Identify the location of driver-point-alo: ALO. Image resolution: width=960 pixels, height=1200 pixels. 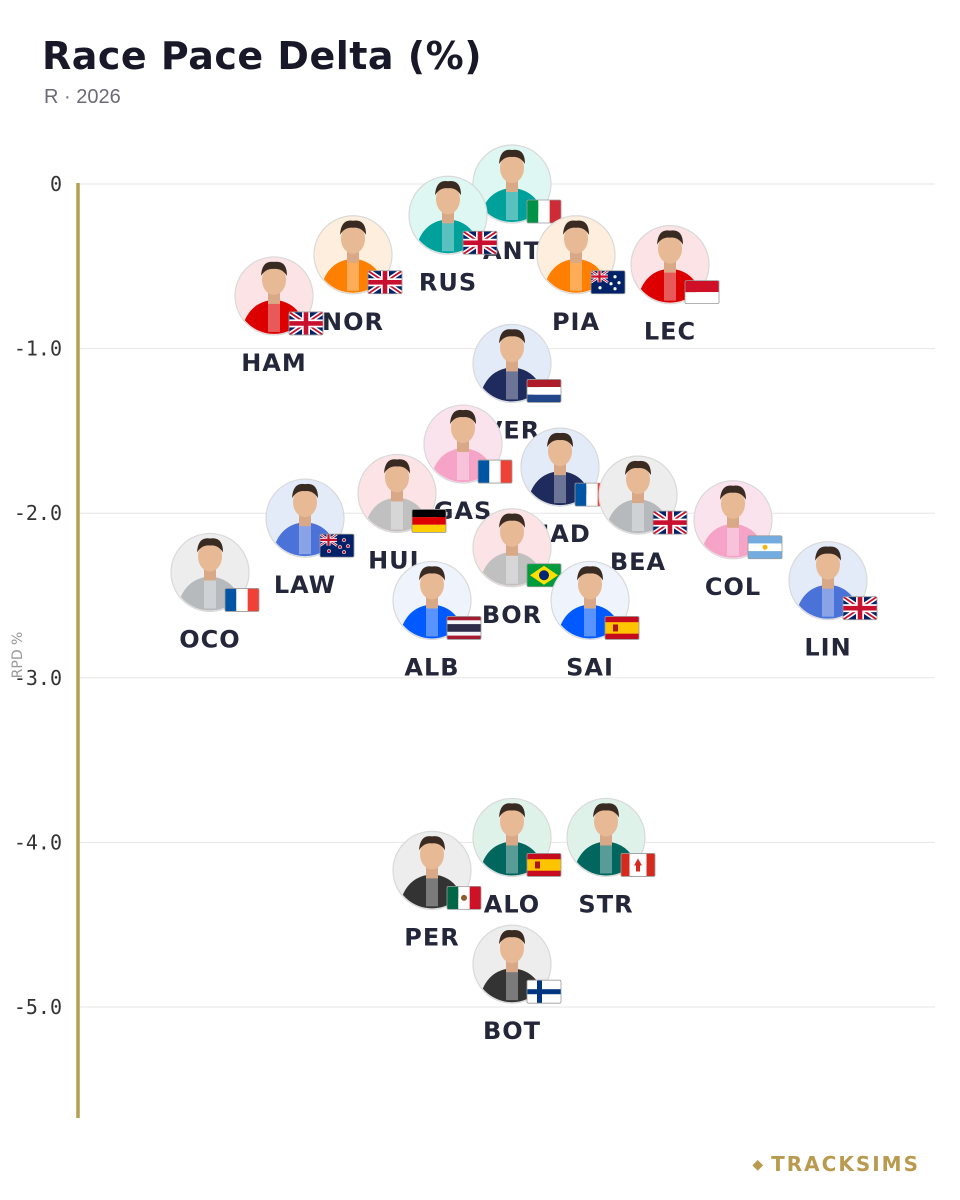
(517, 857).